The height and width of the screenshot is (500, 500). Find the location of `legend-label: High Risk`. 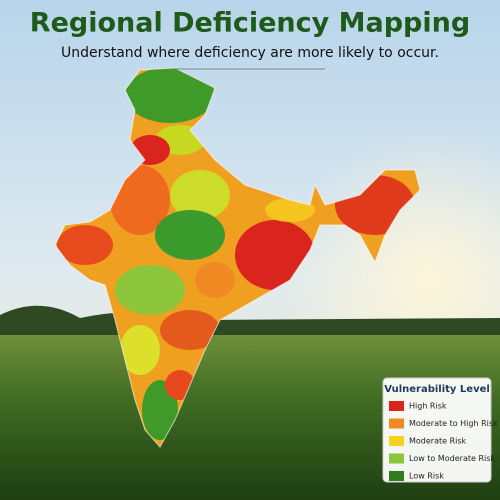

legend-label: High Risk is located at coordinates (428, 406).